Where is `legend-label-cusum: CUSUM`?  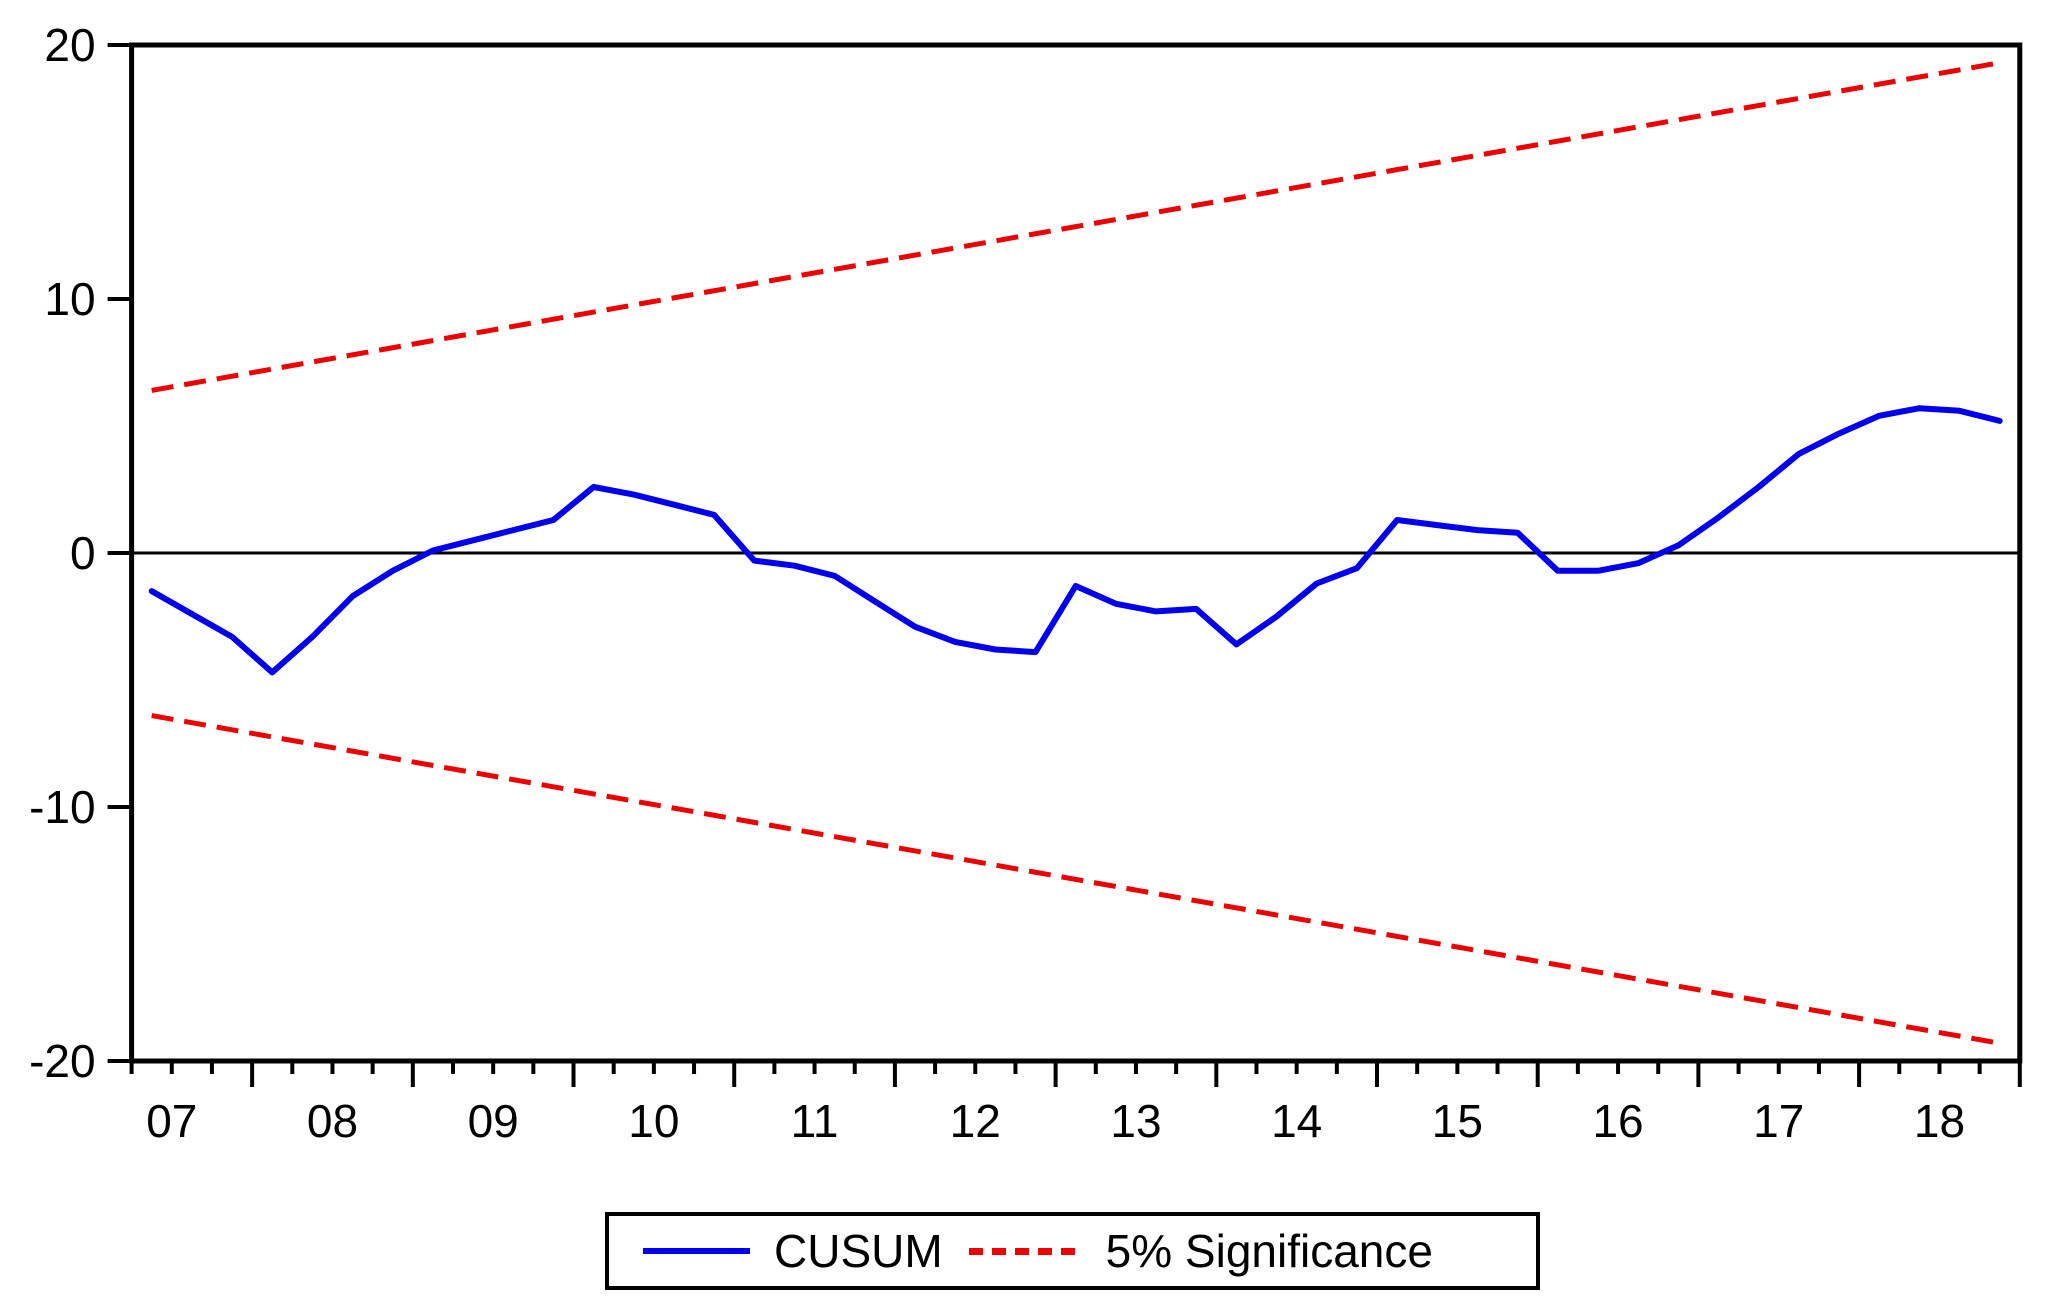
legend-label-cusum: CUSUM is located at coordinates (858, 1251).